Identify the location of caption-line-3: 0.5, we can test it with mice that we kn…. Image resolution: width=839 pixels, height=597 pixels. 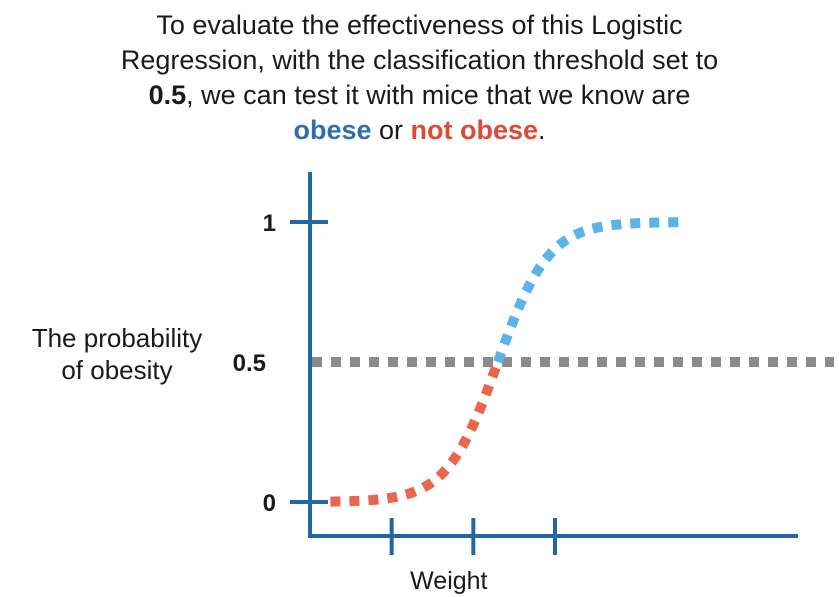
(419, 95).